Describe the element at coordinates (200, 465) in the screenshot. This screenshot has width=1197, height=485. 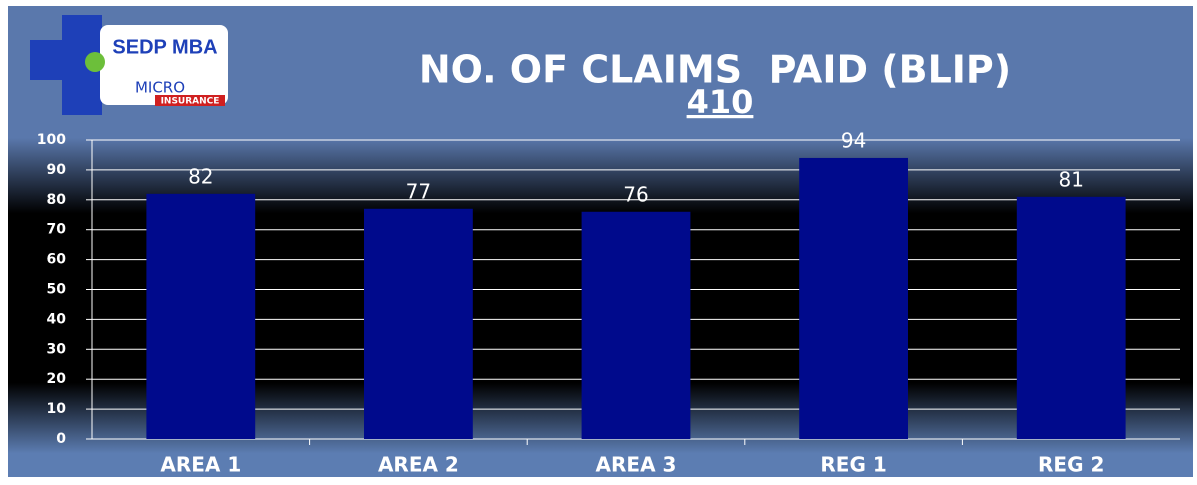
I see `x-tick-label: AREA 1` at that location.